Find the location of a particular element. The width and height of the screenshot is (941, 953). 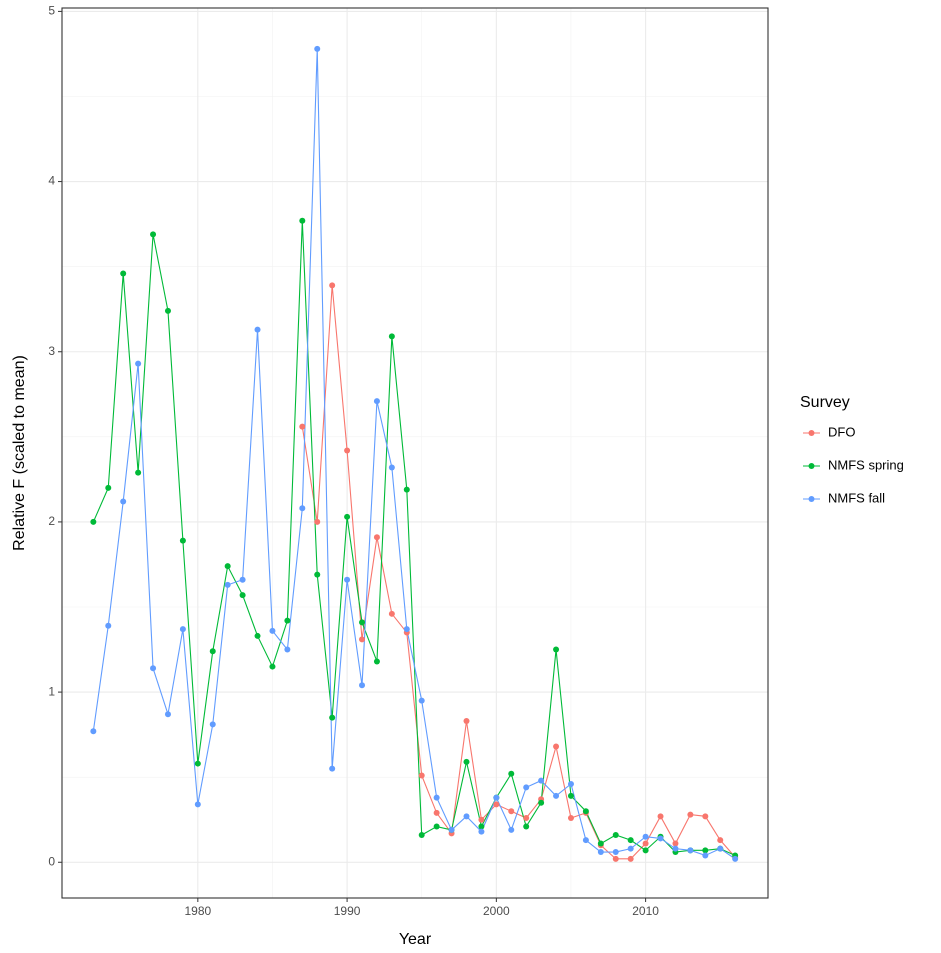

legend-label: NMFS spring is located at coordinates (866, 464).